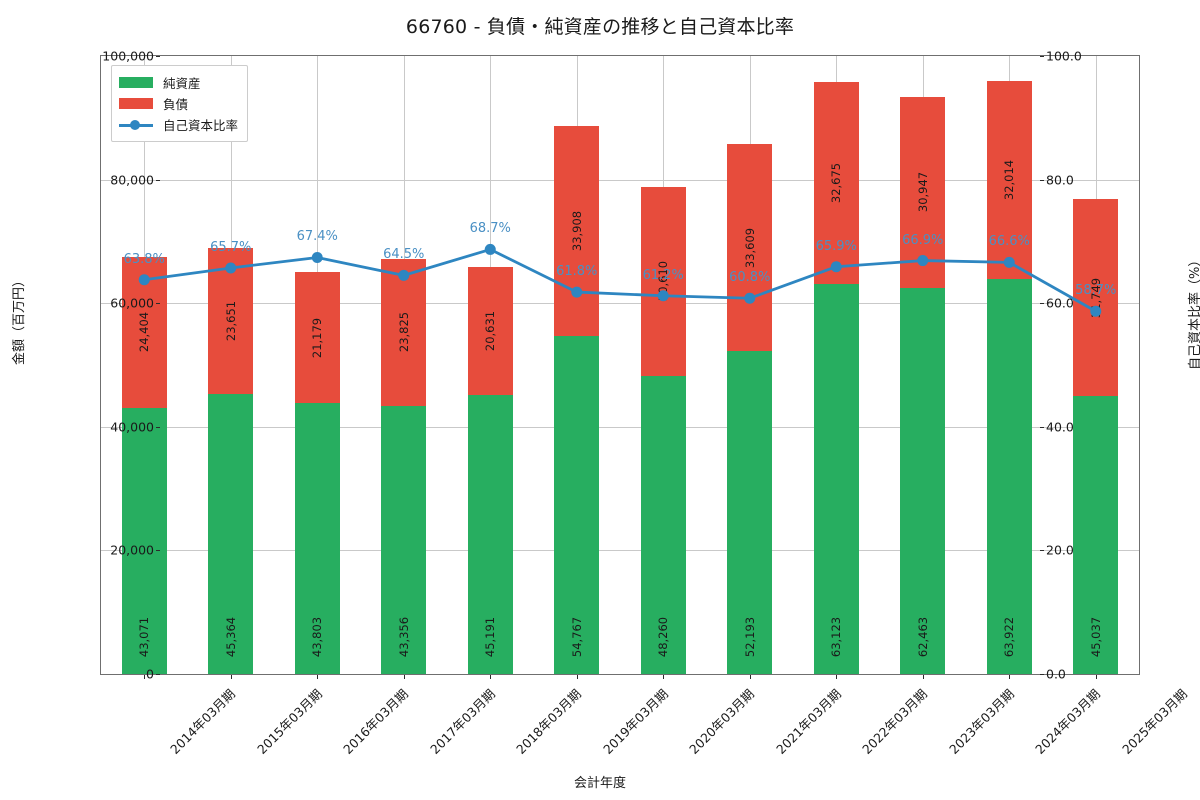 The image size is (1200, 800). I want to click on bar-segment-debt: 32,014, so click(1009, 180).